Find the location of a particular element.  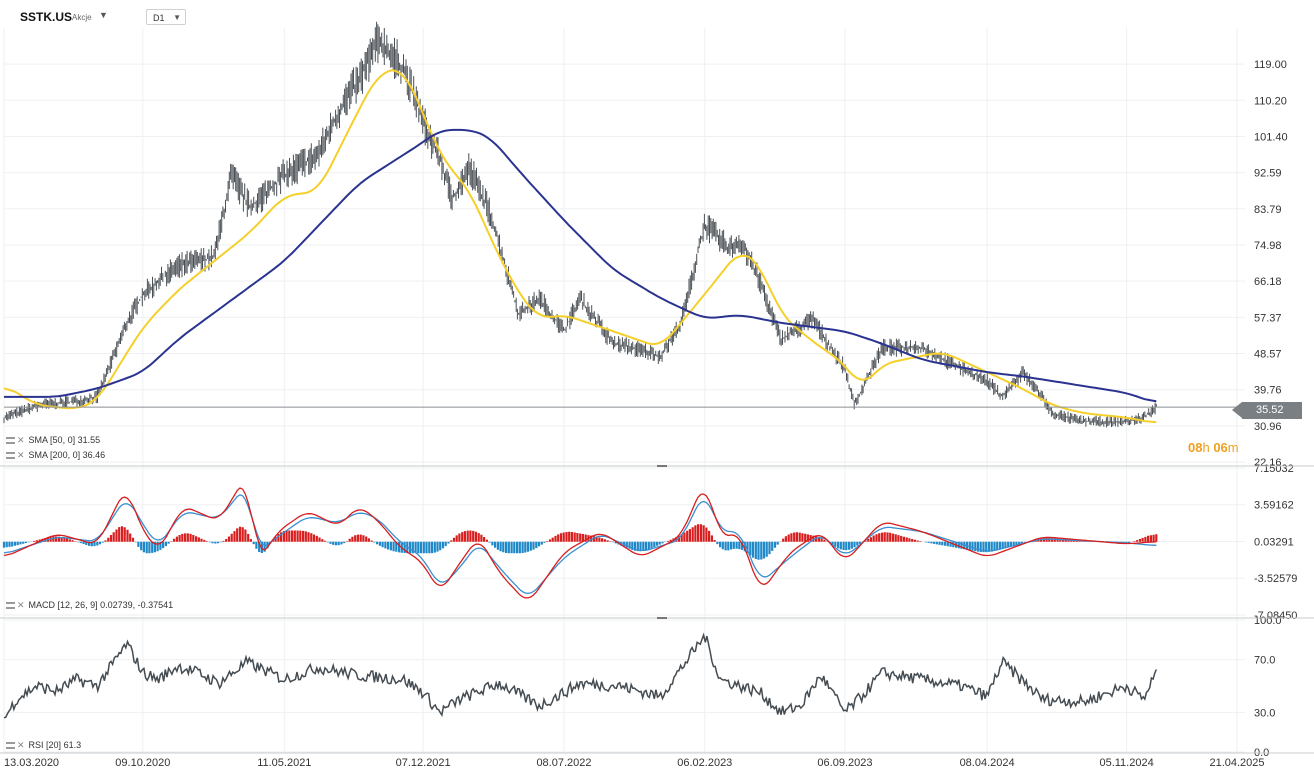

x-tick-label: 08.07.2022 is located at coordinates (563, 763).